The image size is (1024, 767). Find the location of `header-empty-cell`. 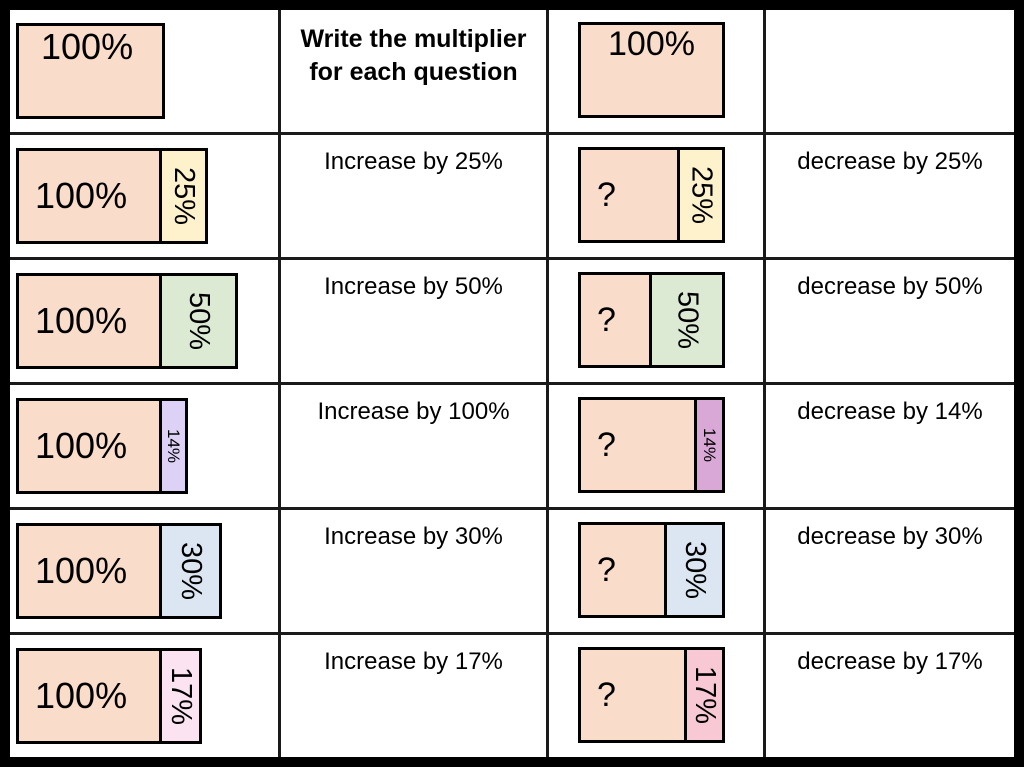

header-empty-cell is located at coordinates (890, 71).